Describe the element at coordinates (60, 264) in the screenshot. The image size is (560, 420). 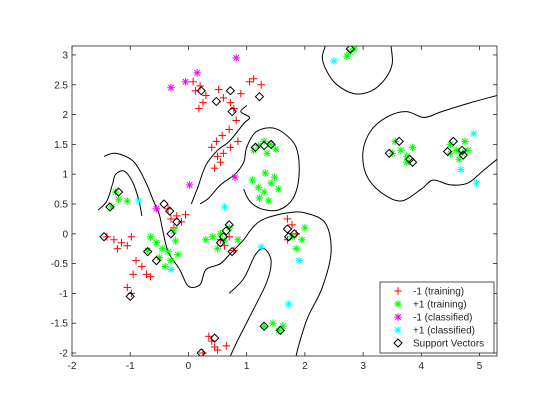
I see `y-tick-label: -0.5` at that location.